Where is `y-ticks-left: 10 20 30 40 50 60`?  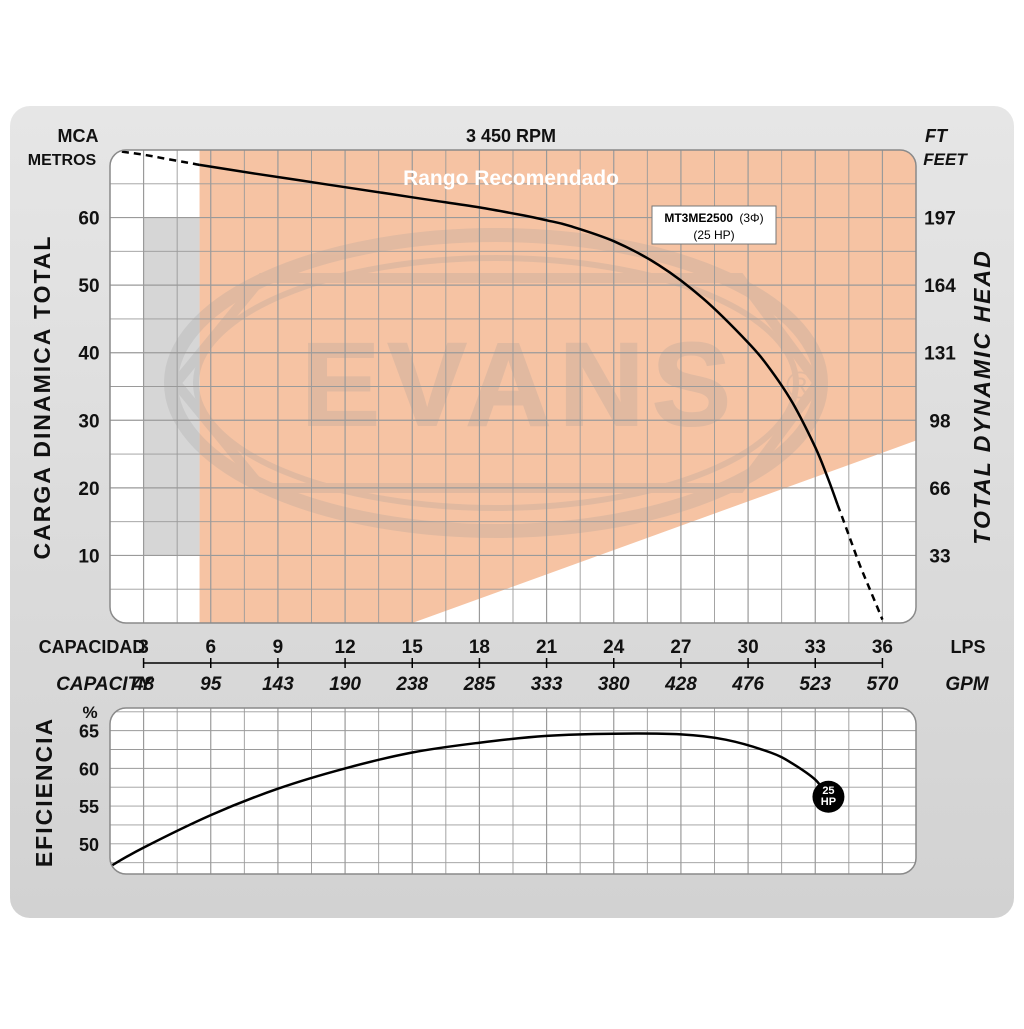
y-ticks-left: 10 20 30 40 50 60 is located at coordinates (88, 388).